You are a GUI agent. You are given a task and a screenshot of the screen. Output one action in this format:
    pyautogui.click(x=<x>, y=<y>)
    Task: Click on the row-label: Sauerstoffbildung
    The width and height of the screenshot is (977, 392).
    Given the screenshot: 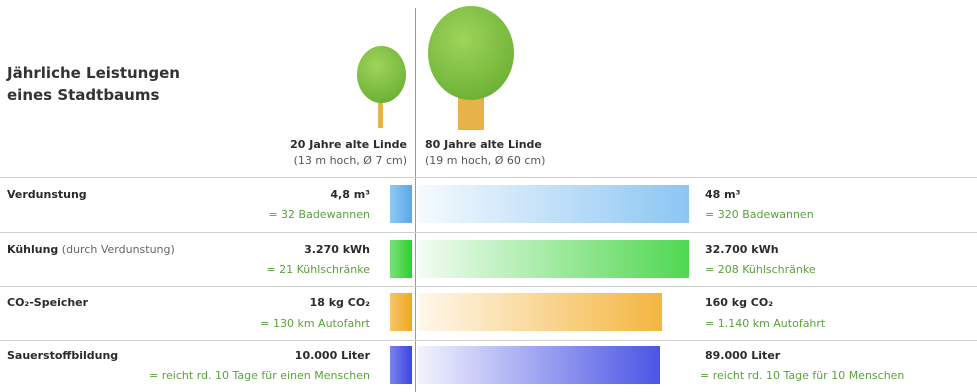 What is the action you would take?
    pyautogui.click(x=63, y=355)
    